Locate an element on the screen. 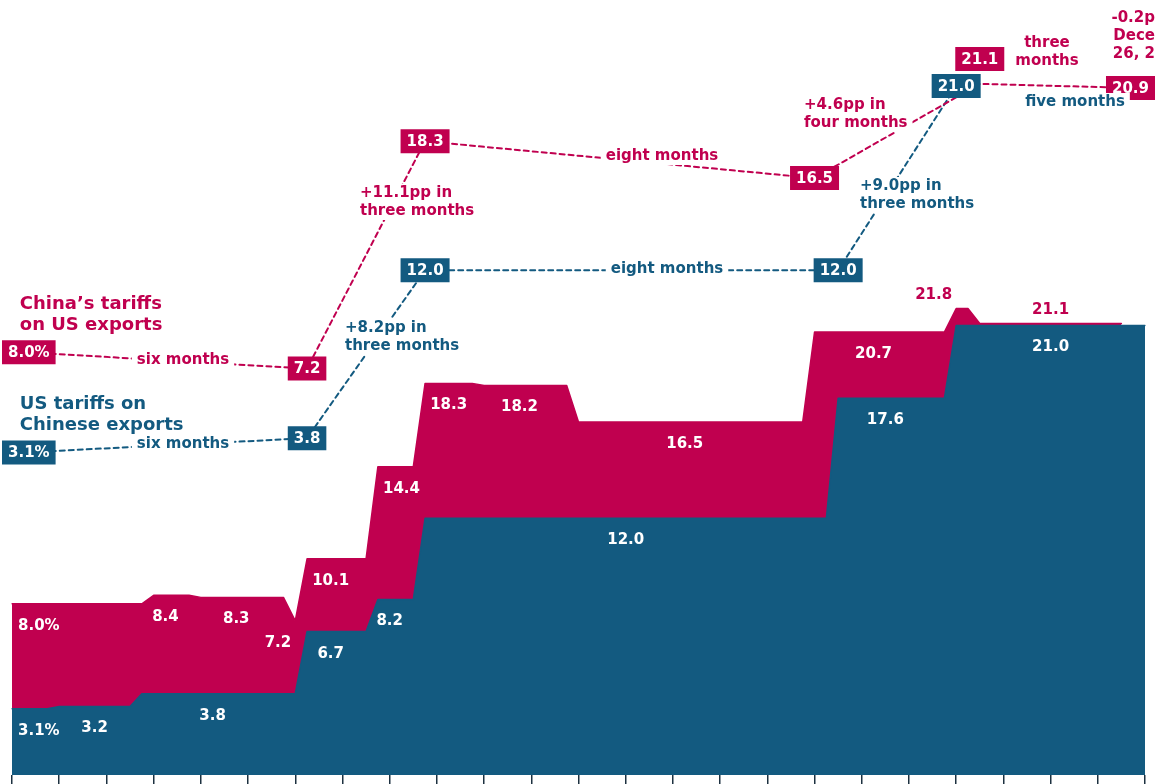  series-label: China’s tariffs on US exports is located at coordinates (91, 312).